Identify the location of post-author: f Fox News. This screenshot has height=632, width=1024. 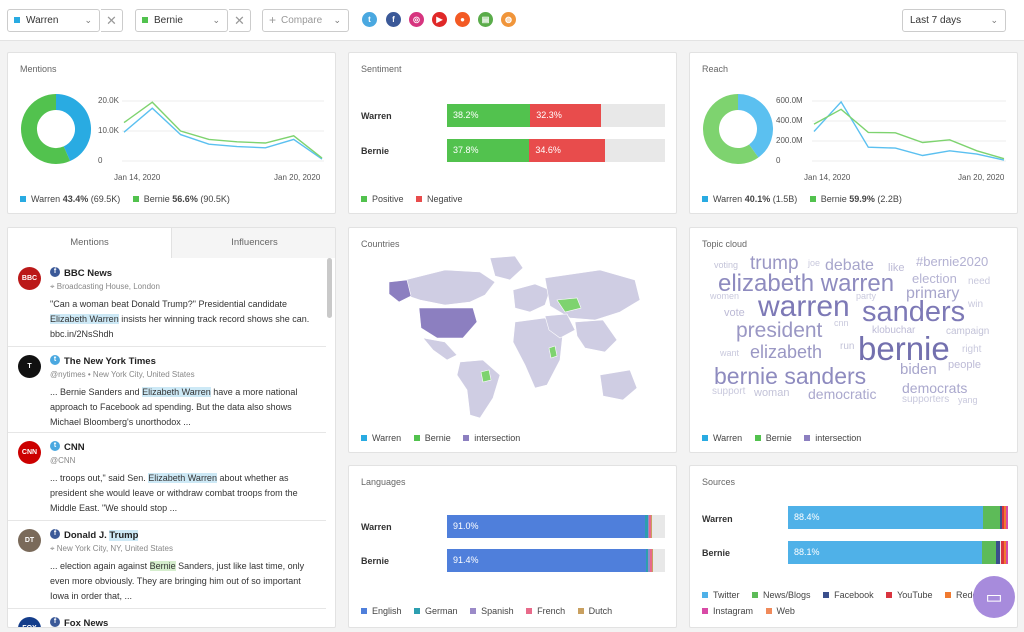
(79, 622).